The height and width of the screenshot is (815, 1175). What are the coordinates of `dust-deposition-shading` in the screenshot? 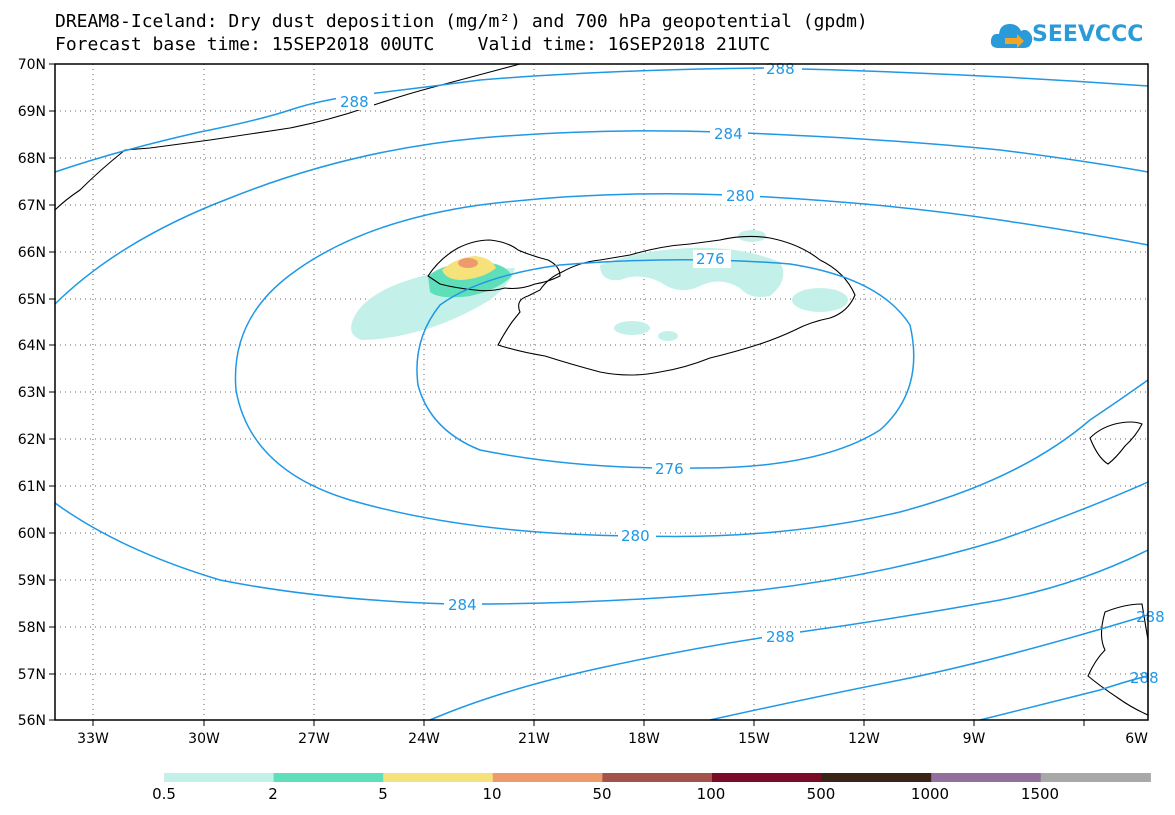 It's located at (599, 285).